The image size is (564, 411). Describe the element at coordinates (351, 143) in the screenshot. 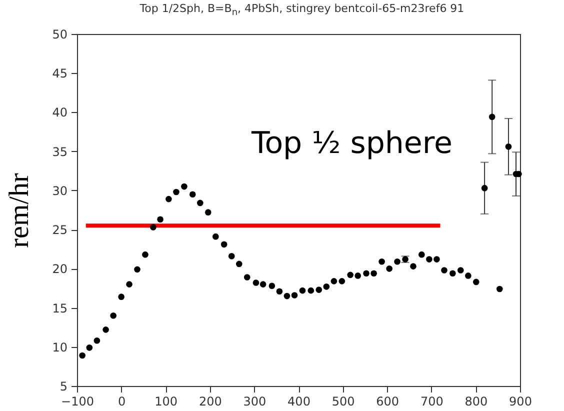

I see `annotation: Top ½ sphere` at that location.